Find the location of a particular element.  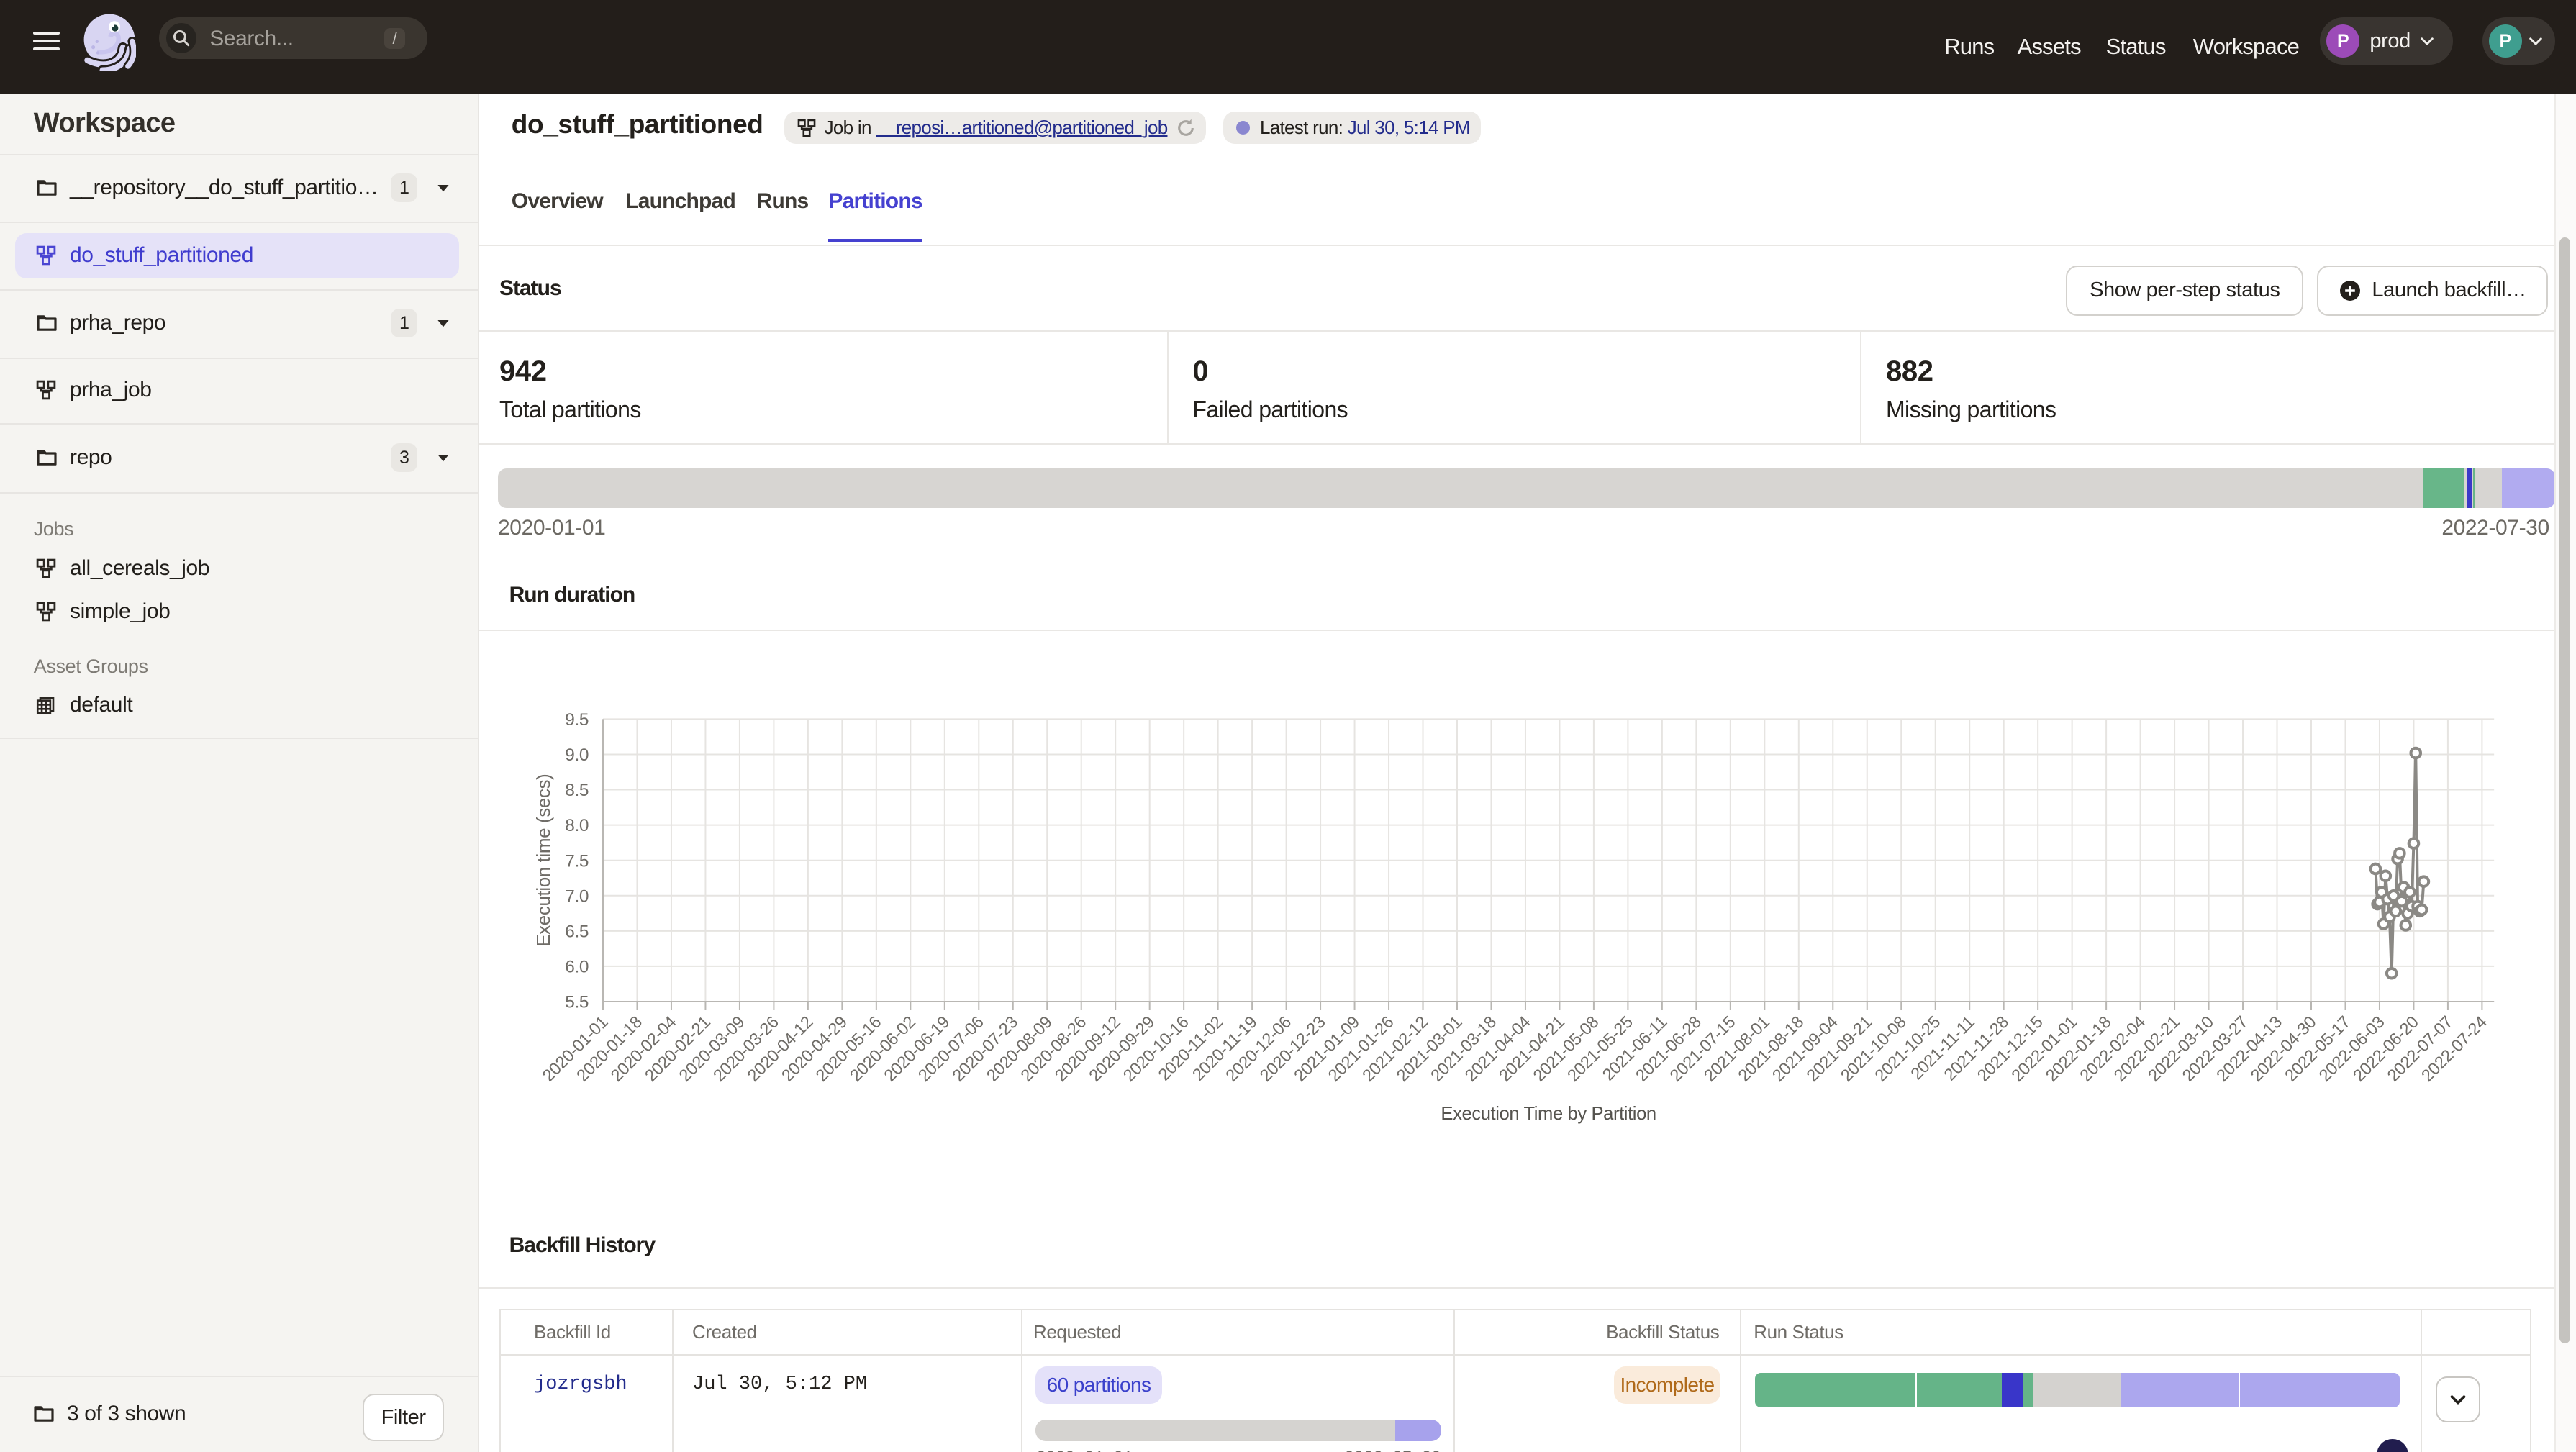

svg-text: Execution Time by Partition is located at coordinates (1549, 1114).